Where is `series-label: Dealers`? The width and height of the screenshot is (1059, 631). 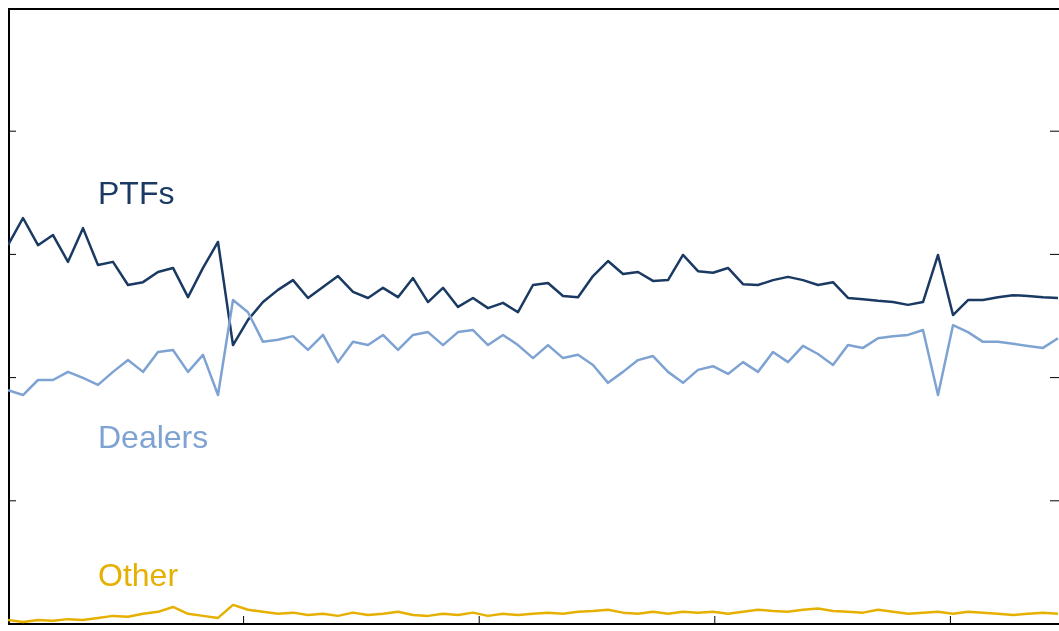 series-label: Dealers is located at coordinates (153, 437).